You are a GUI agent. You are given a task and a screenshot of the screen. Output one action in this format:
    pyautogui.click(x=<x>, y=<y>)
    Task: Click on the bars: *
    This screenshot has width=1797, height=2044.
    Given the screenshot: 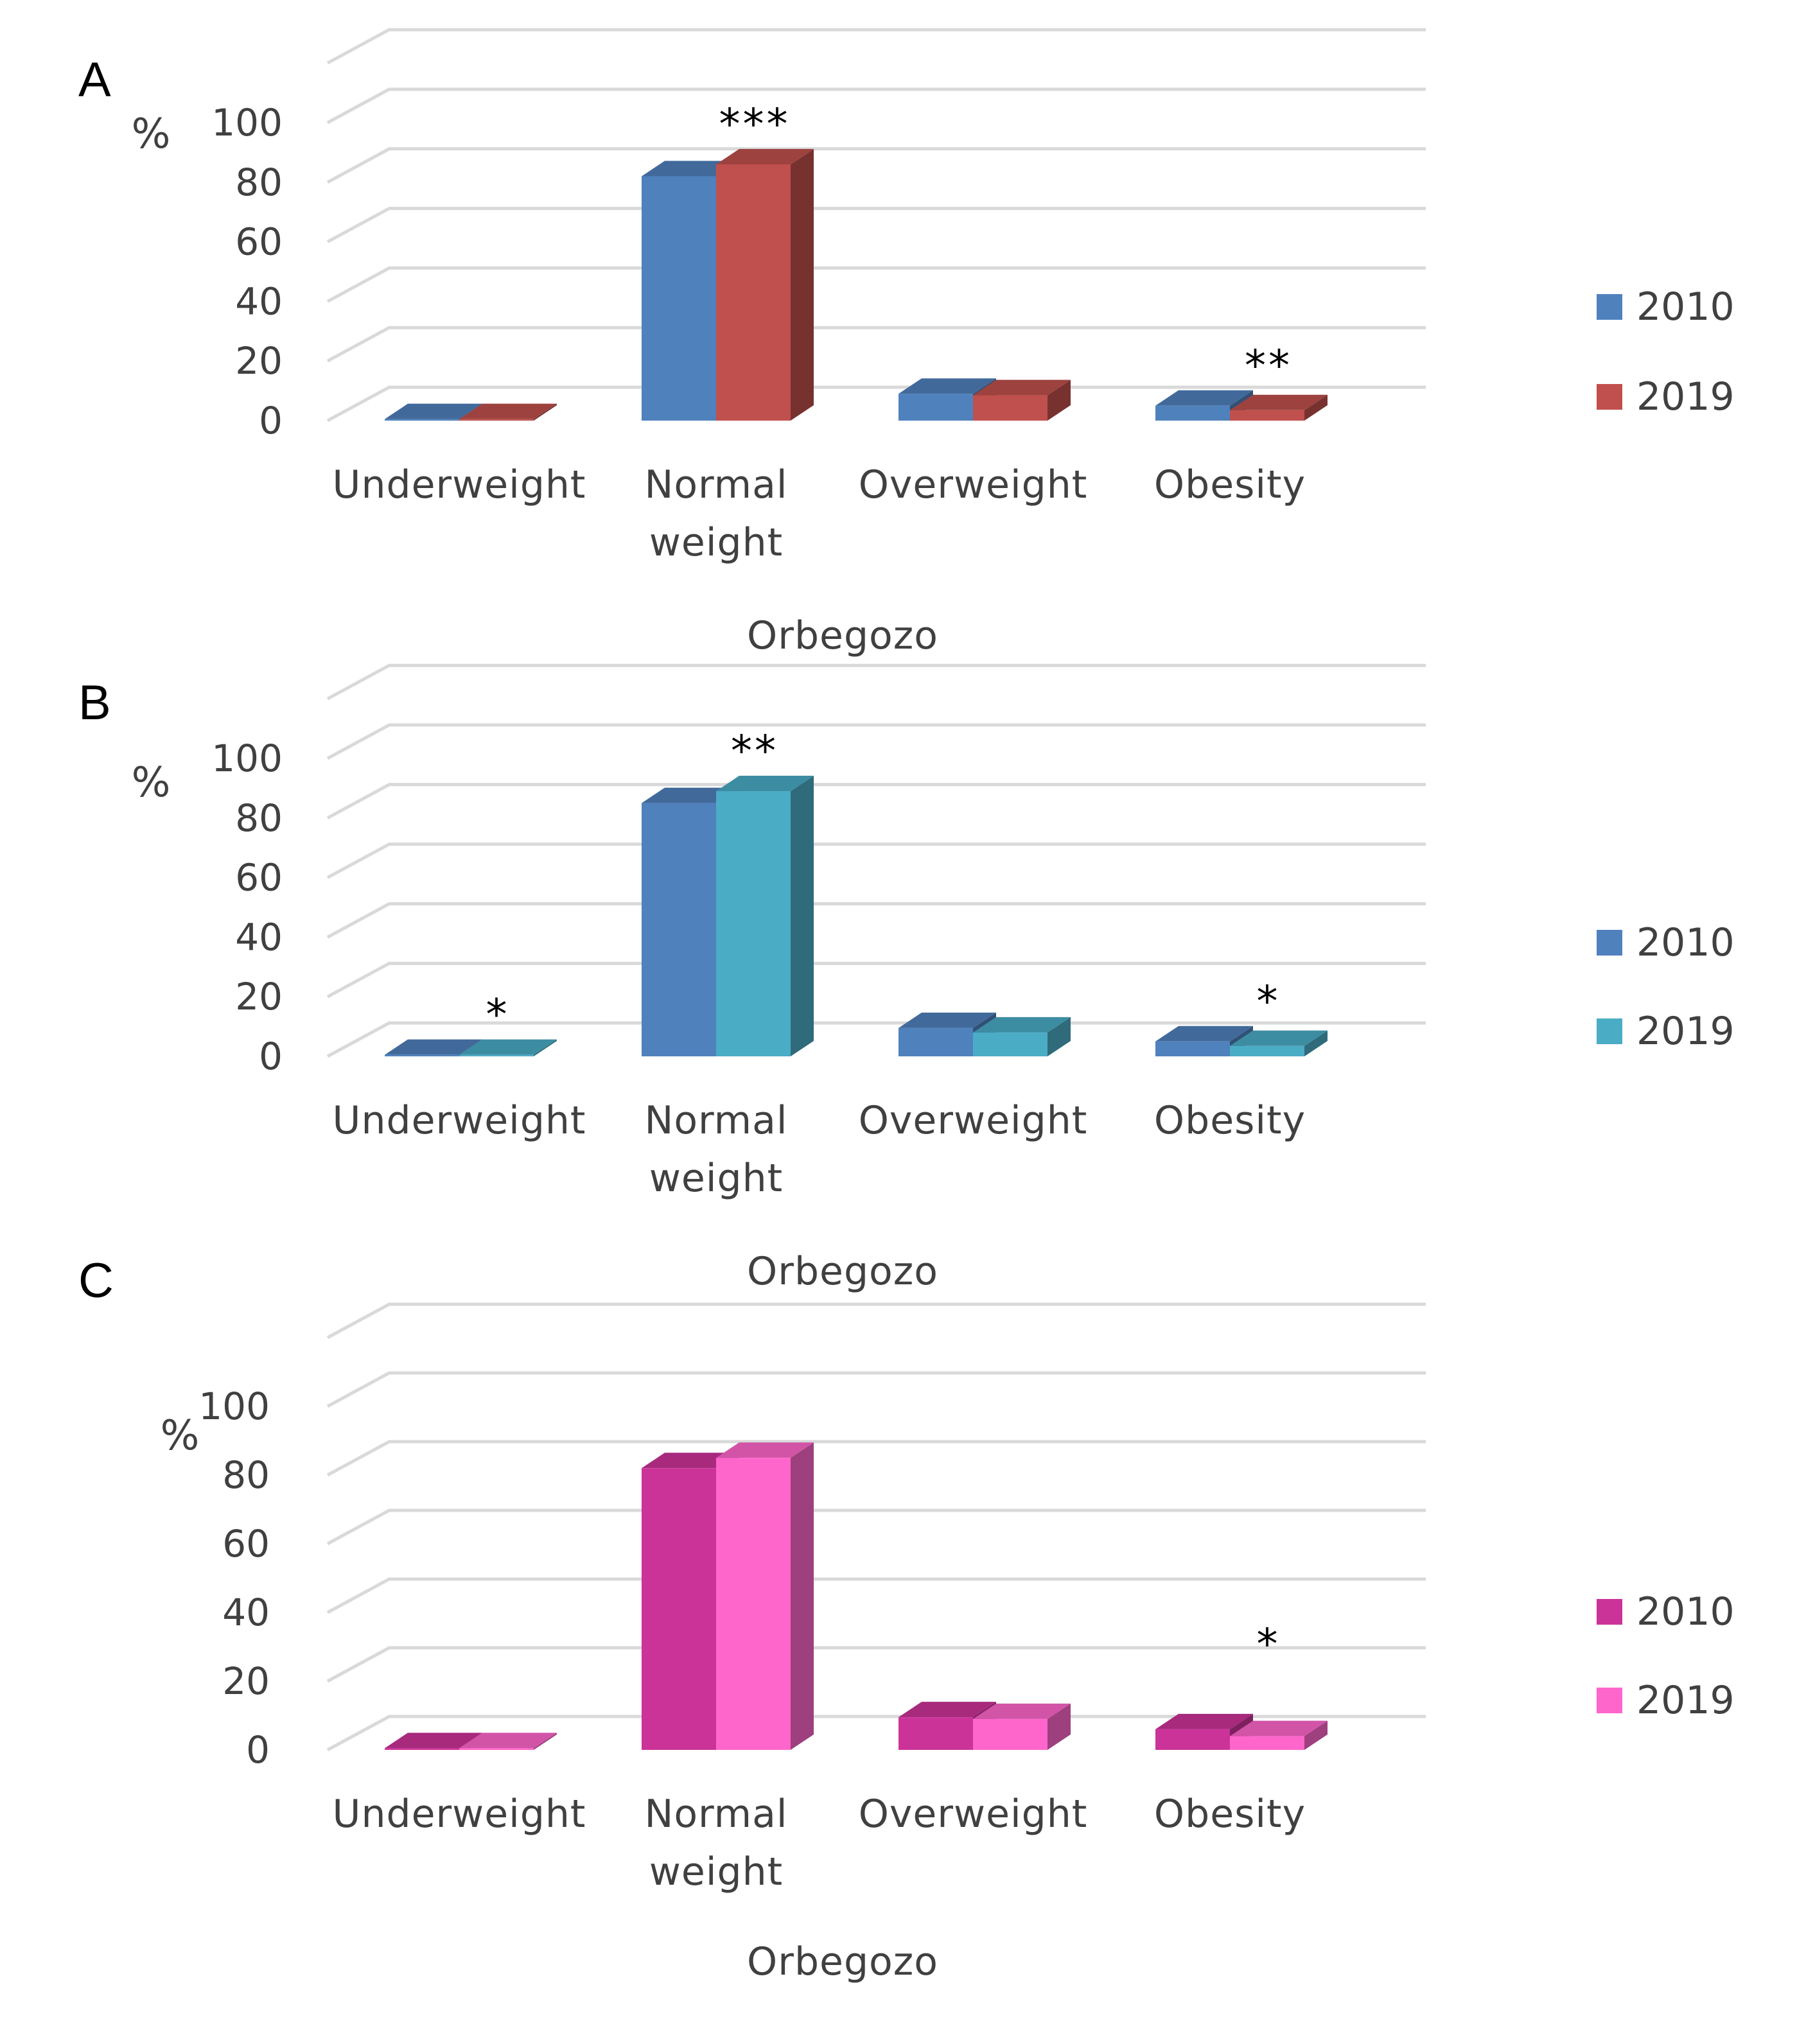 What is the action you would take?
    pyautogui.click(x=856, y=1596)
    